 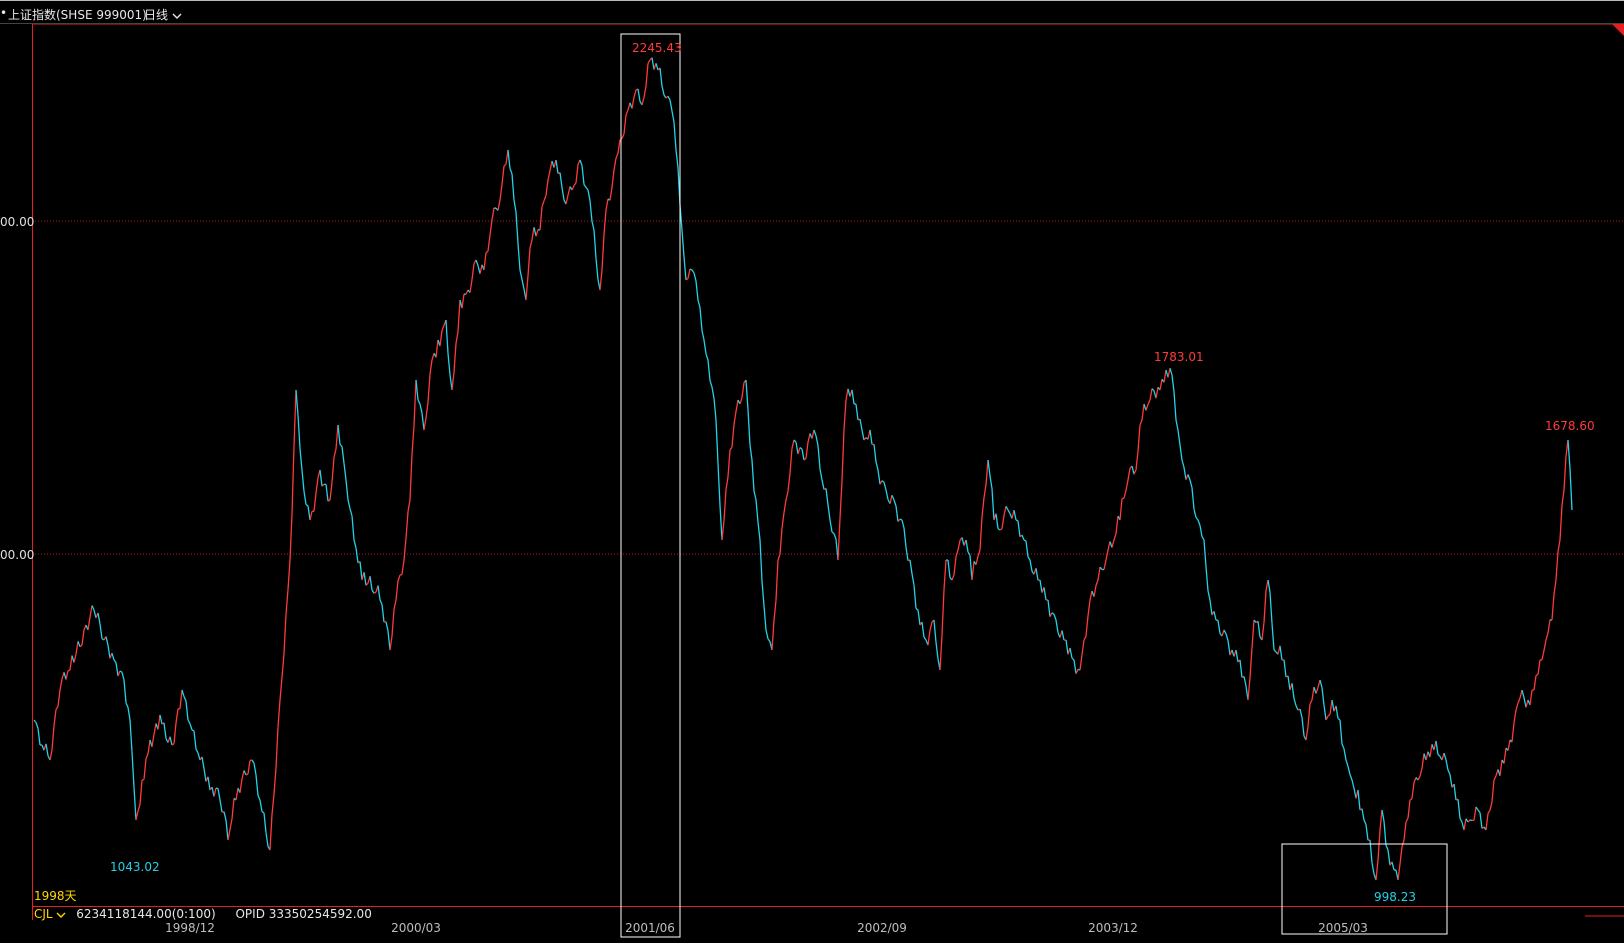 What do you see at coordinates (1618, 30) in the screenshot?
I see `corner-marker` at bounding box center [1618, 30].